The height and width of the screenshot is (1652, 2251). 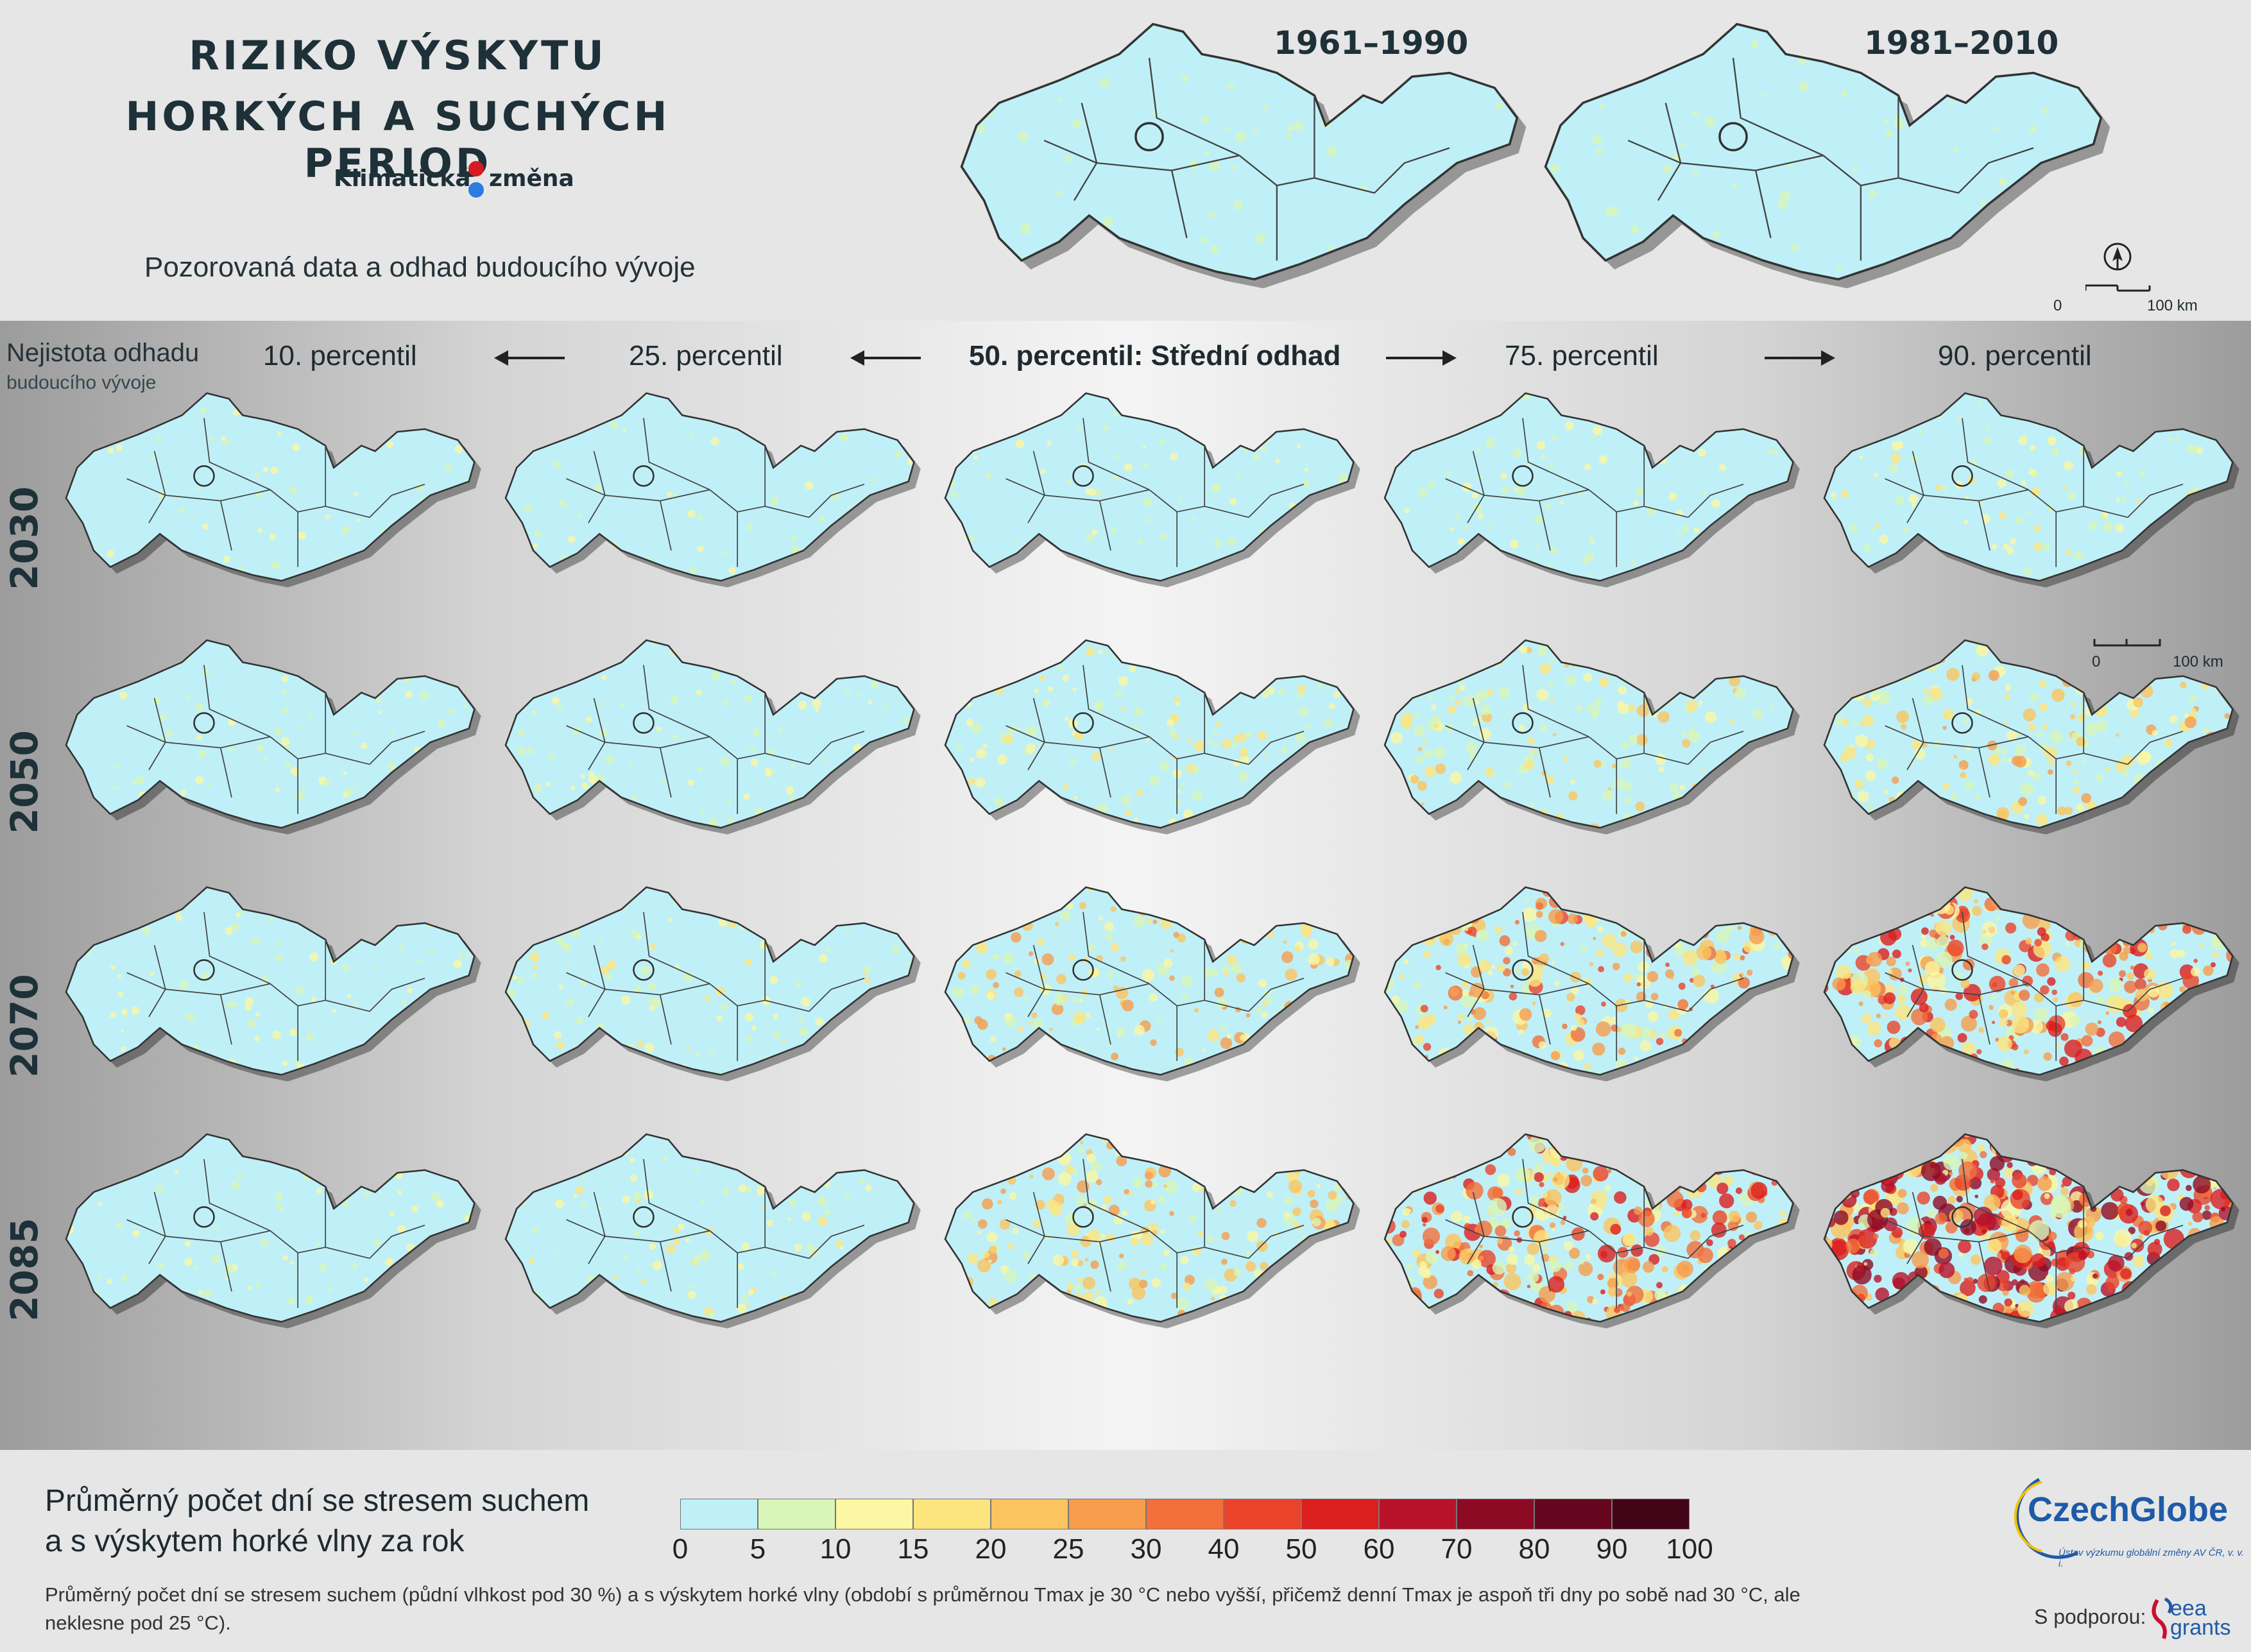 I want to click on eea-line2: grants, so click(x=2200, y=1627).